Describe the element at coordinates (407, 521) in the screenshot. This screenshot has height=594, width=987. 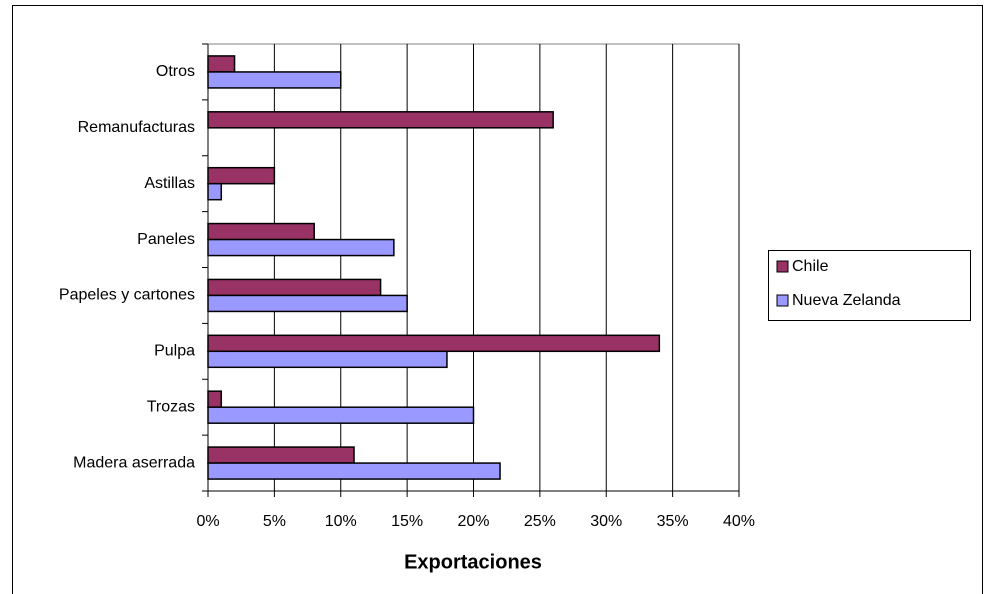
I see `x-tick-label: 15%` at that location.